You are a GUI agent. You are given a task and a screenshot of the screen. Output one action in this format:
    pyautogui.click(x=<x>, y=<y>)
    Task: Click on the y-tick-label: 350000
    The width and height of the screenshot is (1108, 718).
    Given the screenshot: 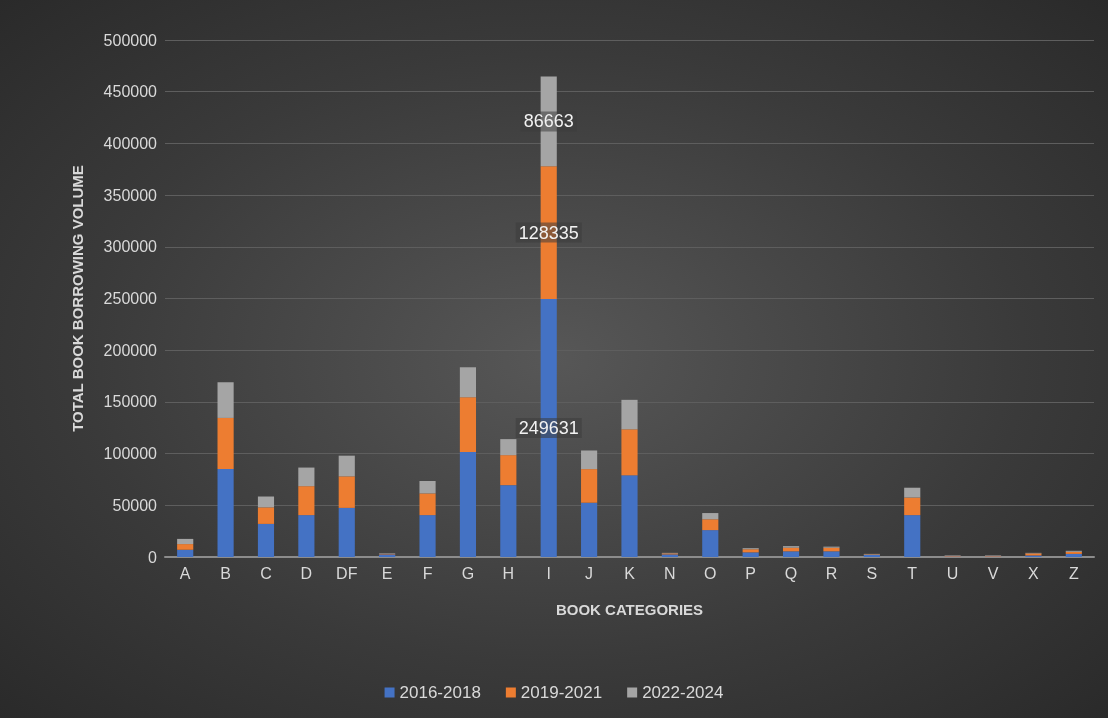 What is the action you would take?
    pyautogui.click(x=130, y=195)
    